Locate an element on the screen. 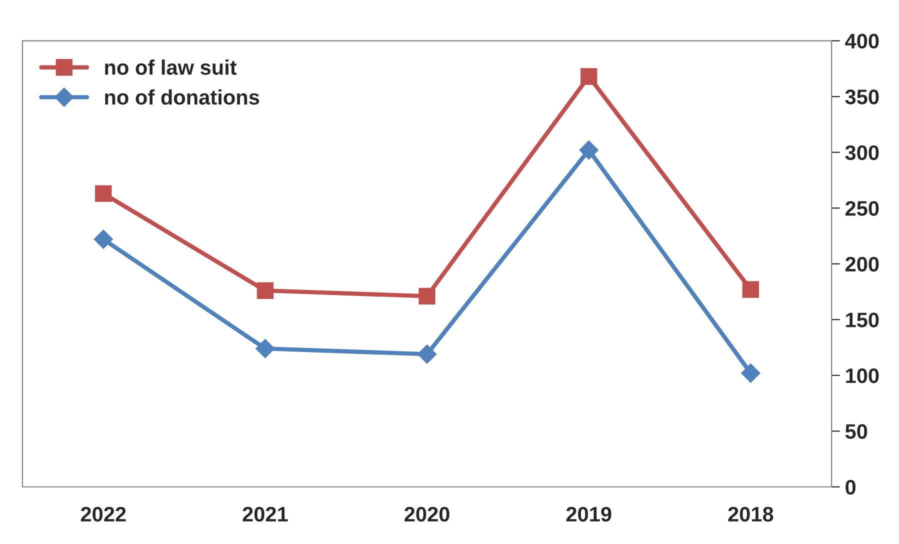 The width and height of the screenshot is (899, 544). y-tick-label: 50 is located at coordinates (856, 431).